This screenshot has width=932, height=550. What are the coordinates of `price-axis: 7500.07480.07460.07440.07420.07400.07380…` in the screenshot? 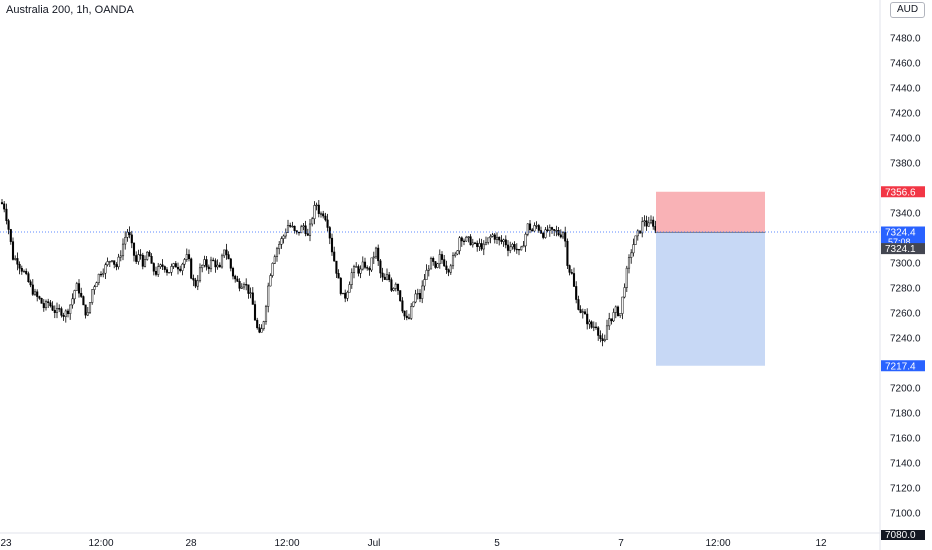 It's located at (900, 275).